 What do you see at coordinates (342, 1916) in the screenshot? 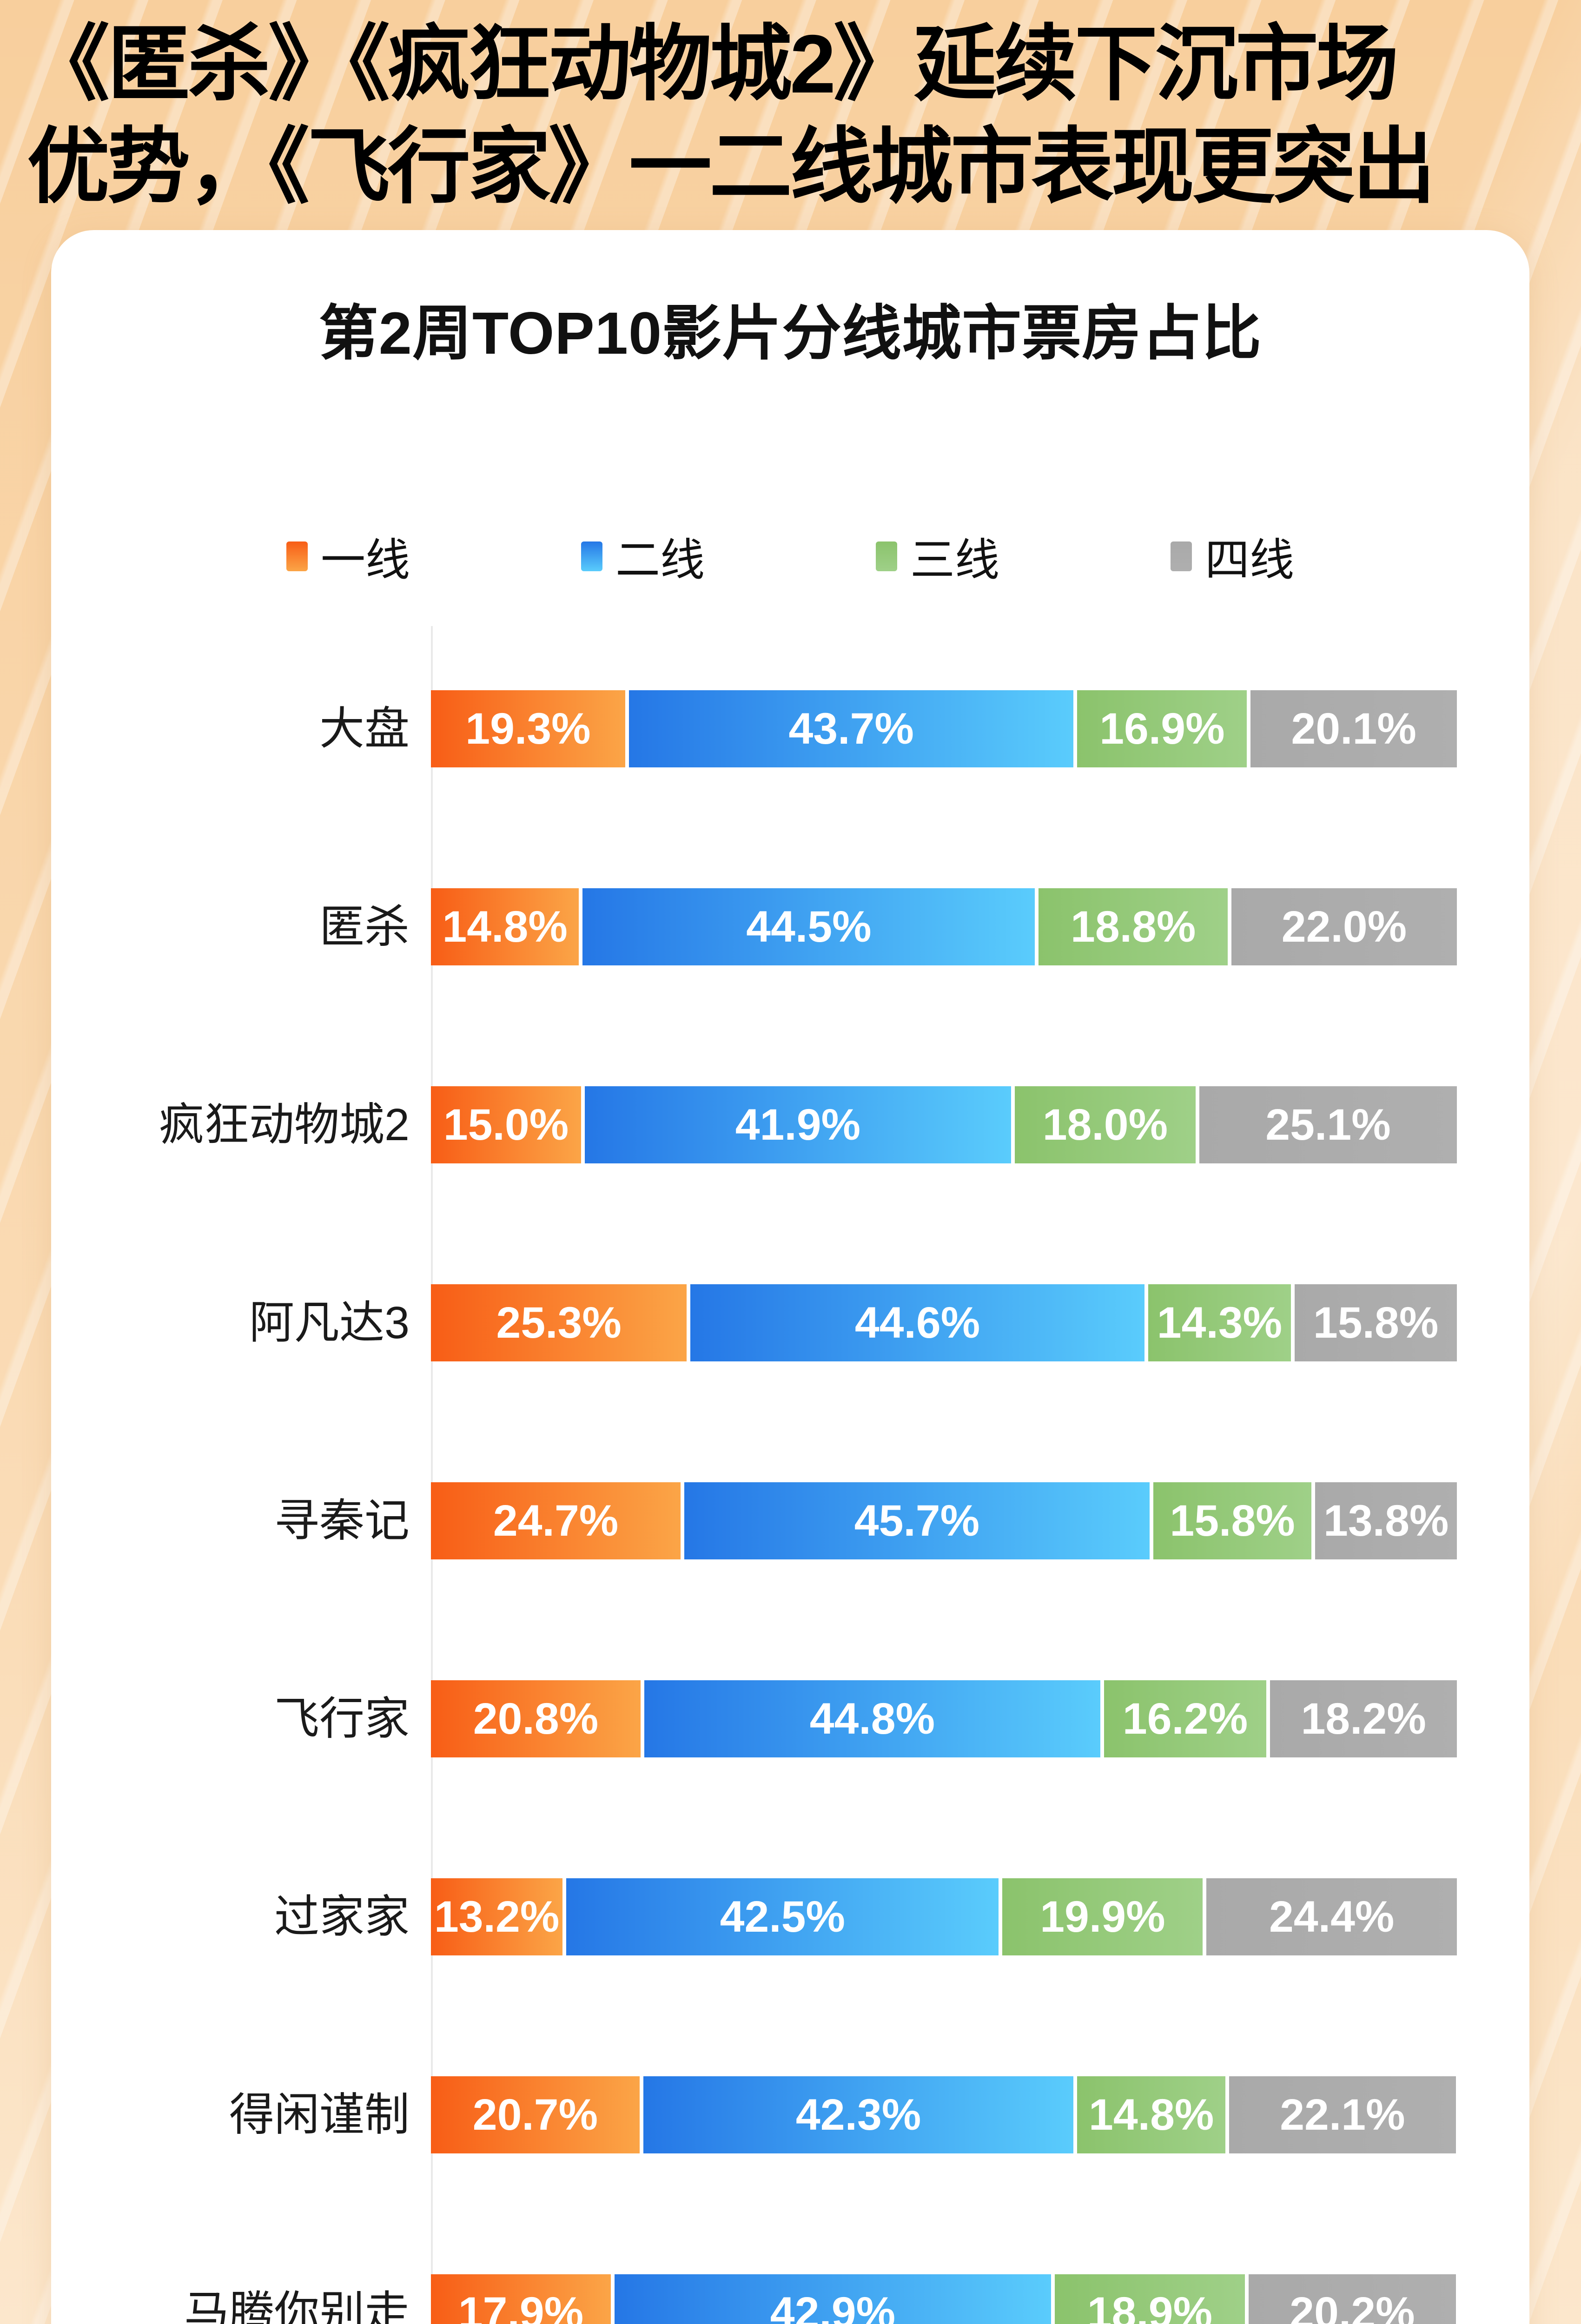
I see `row-label: 过家家` at bounding box center [342, 1916].